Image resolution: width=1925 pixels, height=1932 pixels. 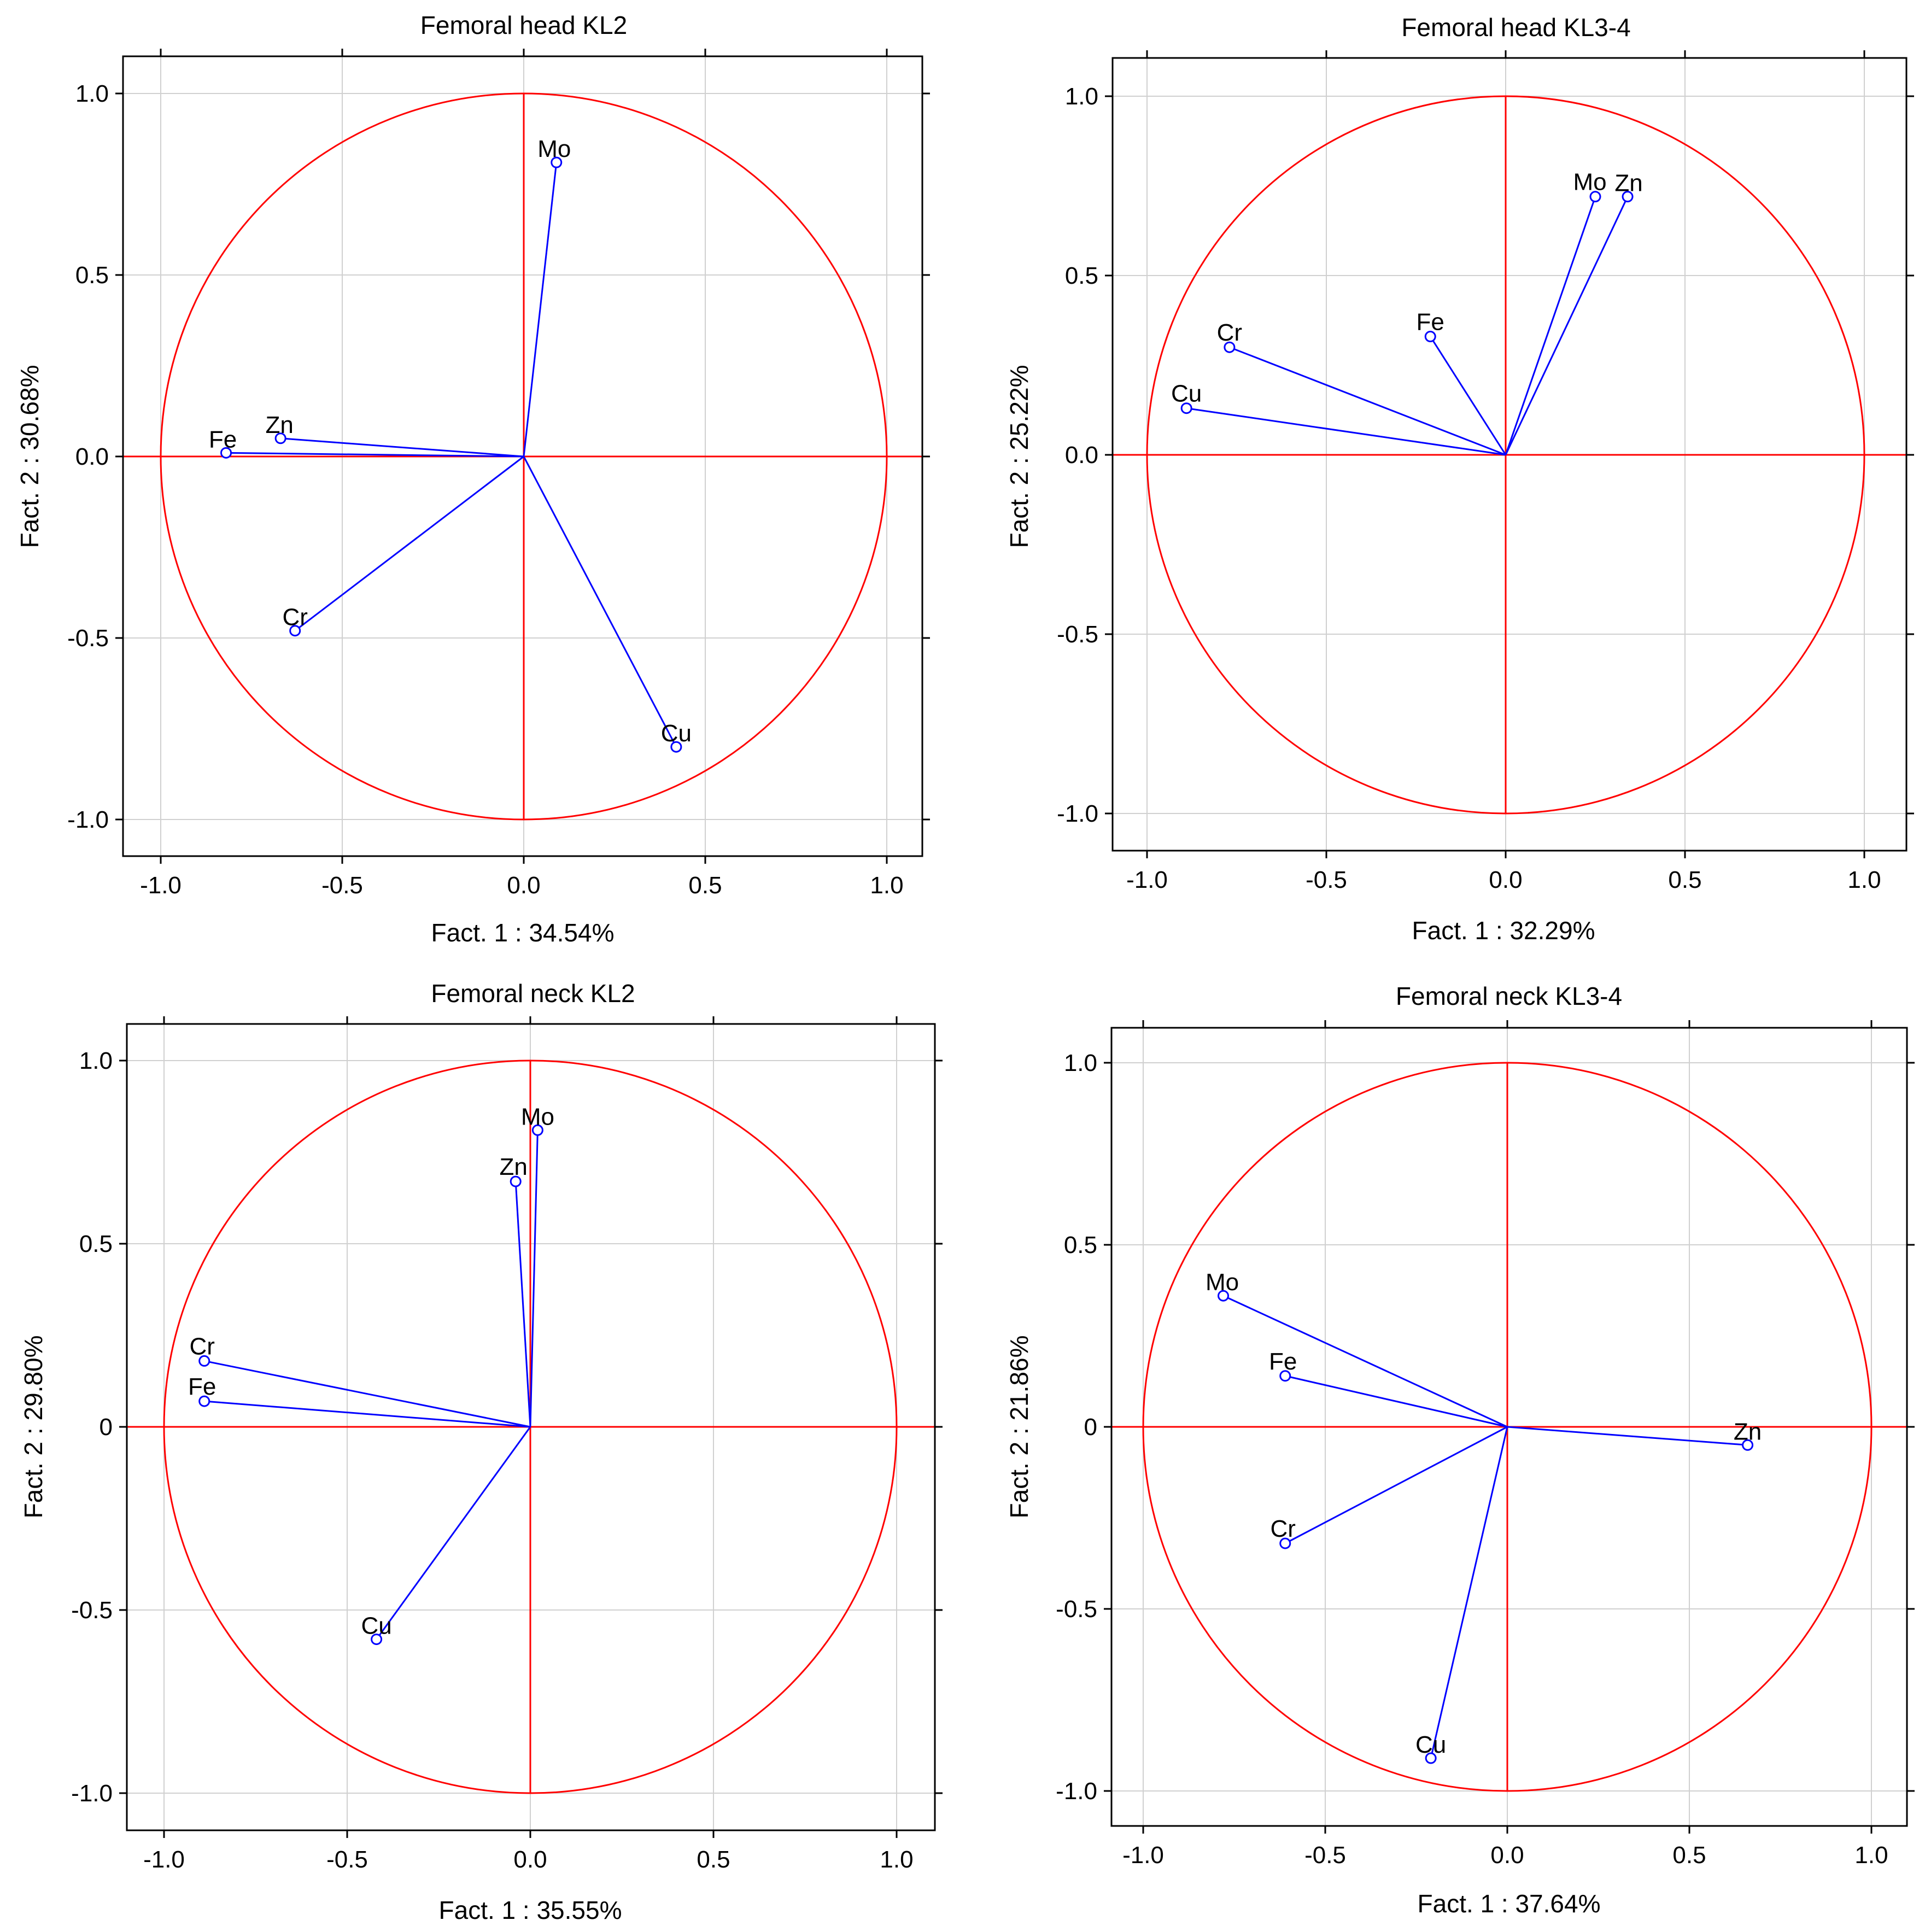 I want to click on vectors: Mo Zn Fe Cr Cu, so click(x=1407, y=313).